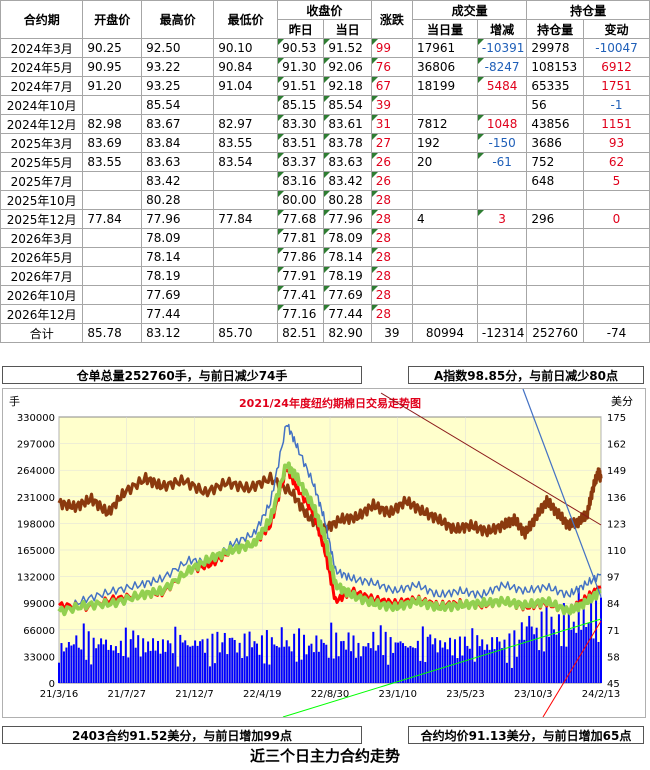 The height and width of the screenshot is (770, 650). What do you see at coordinates (347, 276) in the screenshot?
I see `table-cell: 78.19` at bounding box center [347, 276].